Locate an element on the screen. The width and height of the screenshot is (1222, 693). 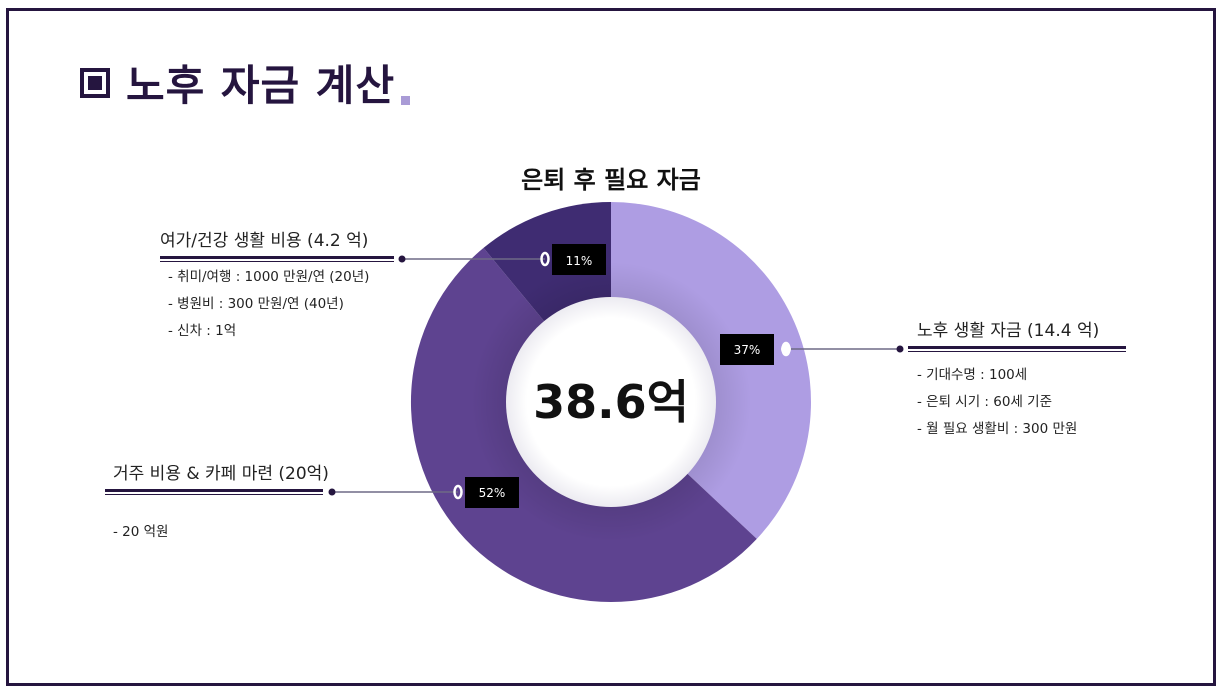
square-bullet-icon is located at coordinates (95, 82).